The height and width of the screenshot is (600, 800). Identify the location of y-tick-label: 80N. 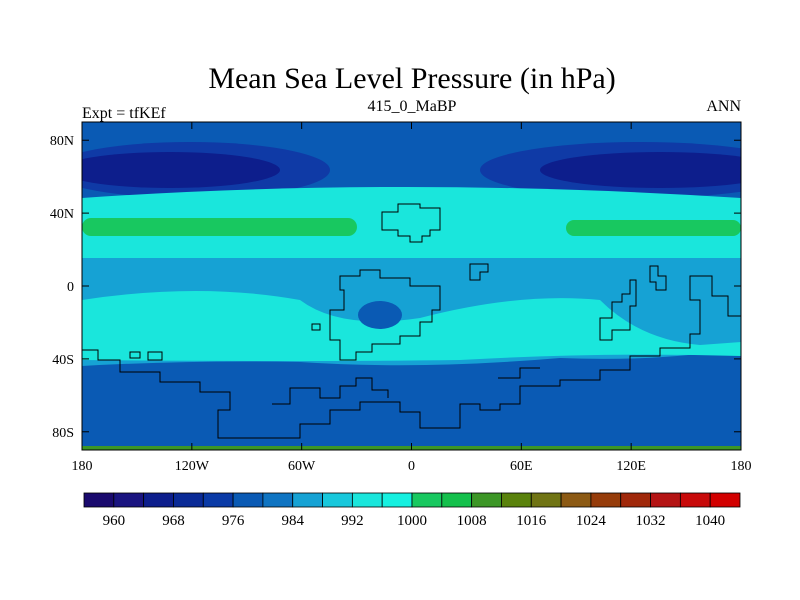
(62, 141).